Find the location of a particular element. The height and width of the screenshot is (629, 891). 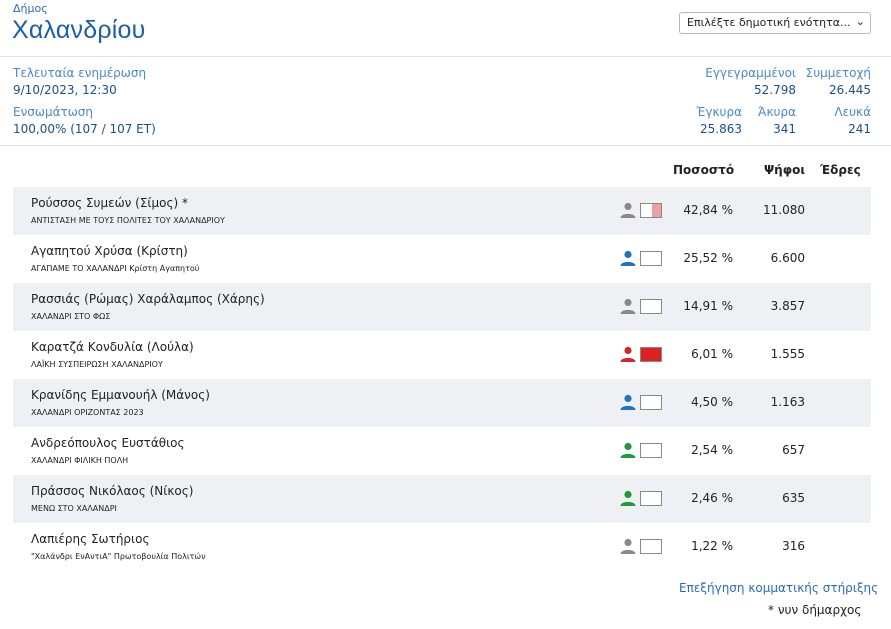

municipality-name: Χαλανδρίου is located at coordinates (79, 30).